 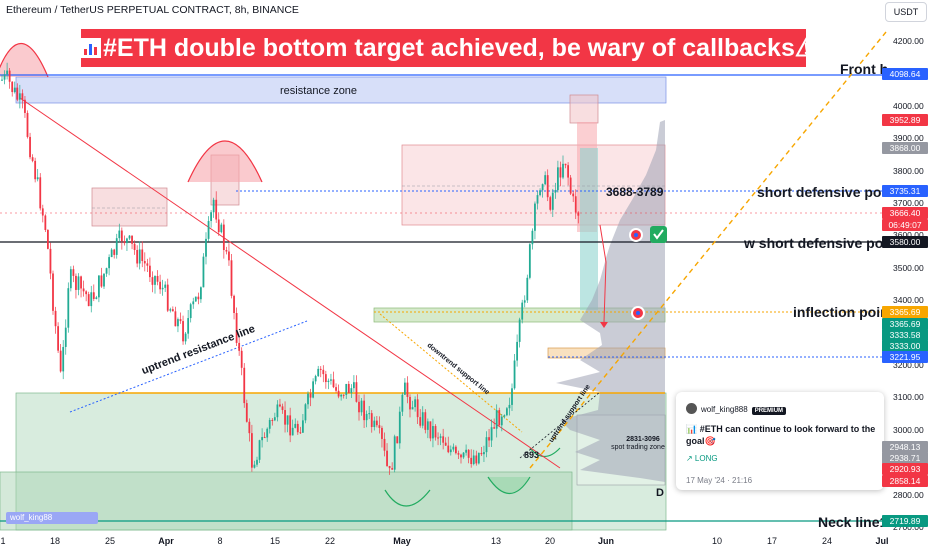 I want to click on price-tag: 3666.40, so click(x=905, y=213).